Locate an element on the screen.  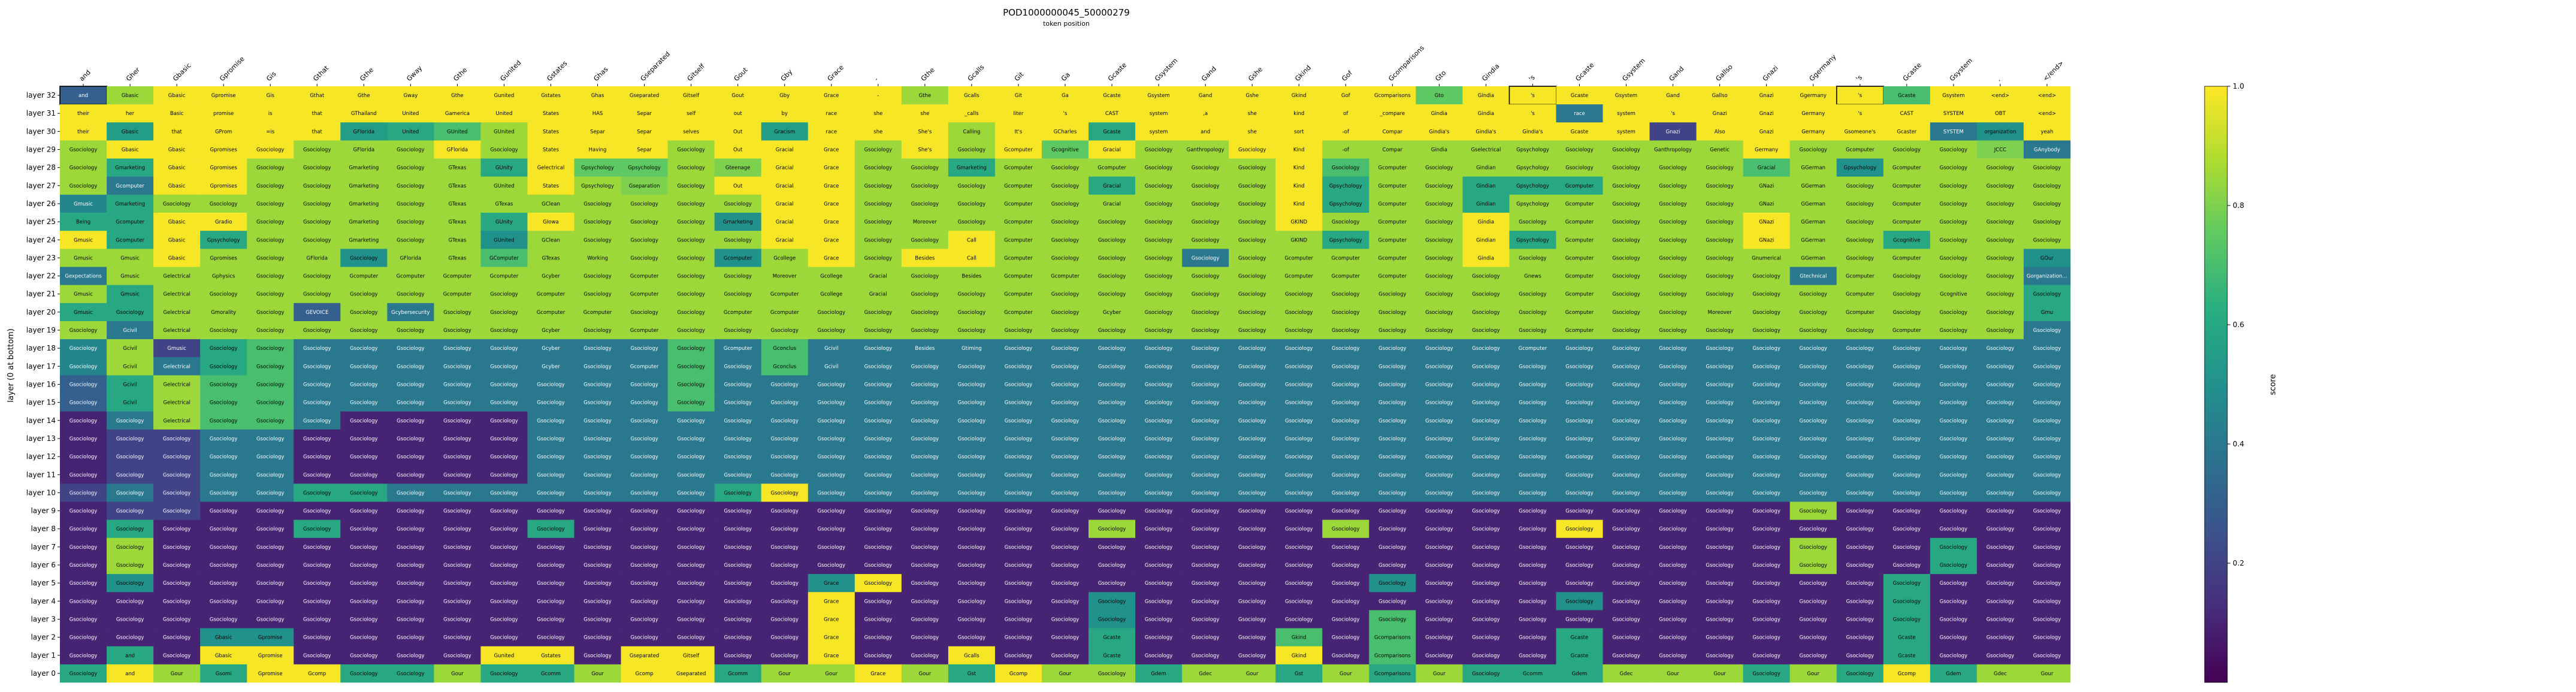
y-tick-label: layer 2 is located at coordinates (43, 637).